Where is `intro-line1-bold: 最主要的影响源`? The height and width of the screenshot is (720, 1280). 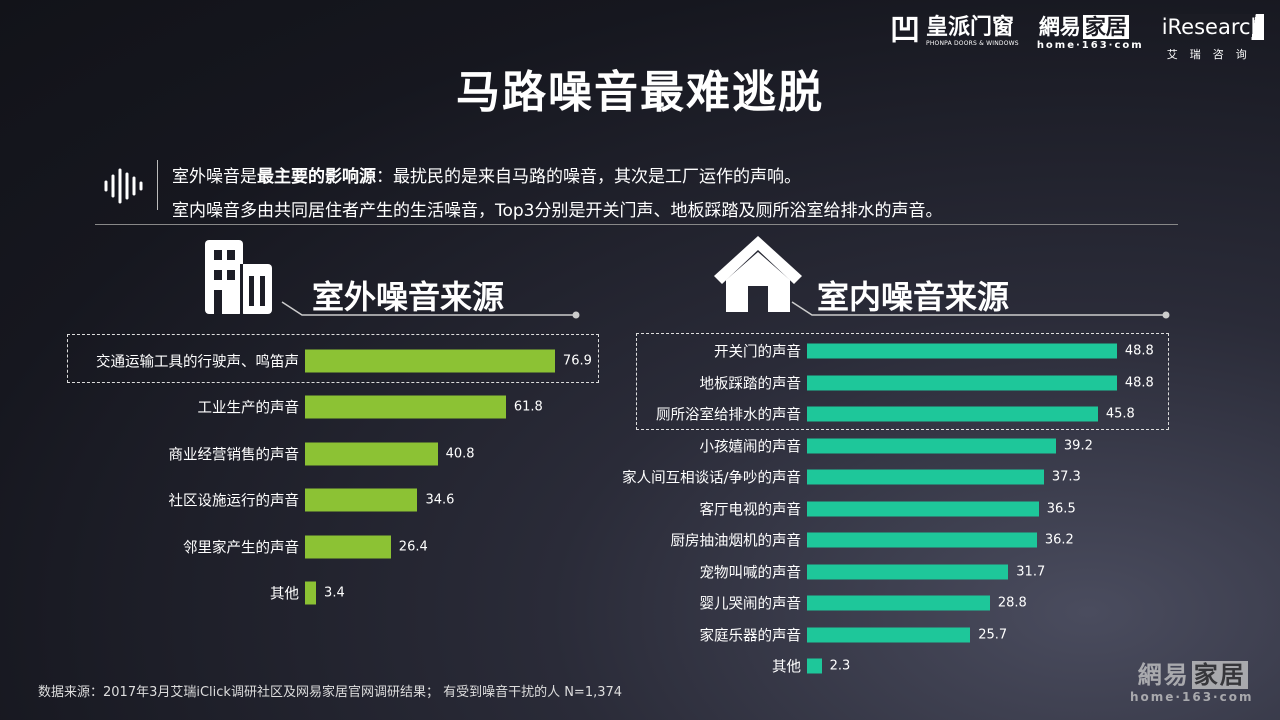 intro-line1-bold: 最主要的影响源 is located at coordinates (316, 177).